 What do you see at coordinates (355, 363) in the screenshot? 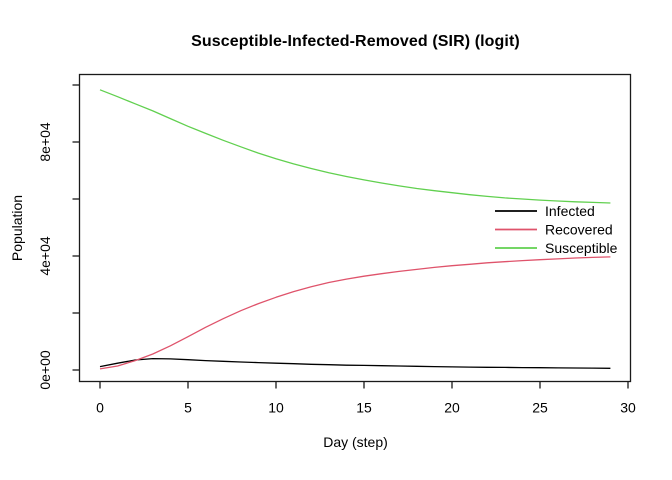
I see `series-line-infected` at bounding box center [355, 363].